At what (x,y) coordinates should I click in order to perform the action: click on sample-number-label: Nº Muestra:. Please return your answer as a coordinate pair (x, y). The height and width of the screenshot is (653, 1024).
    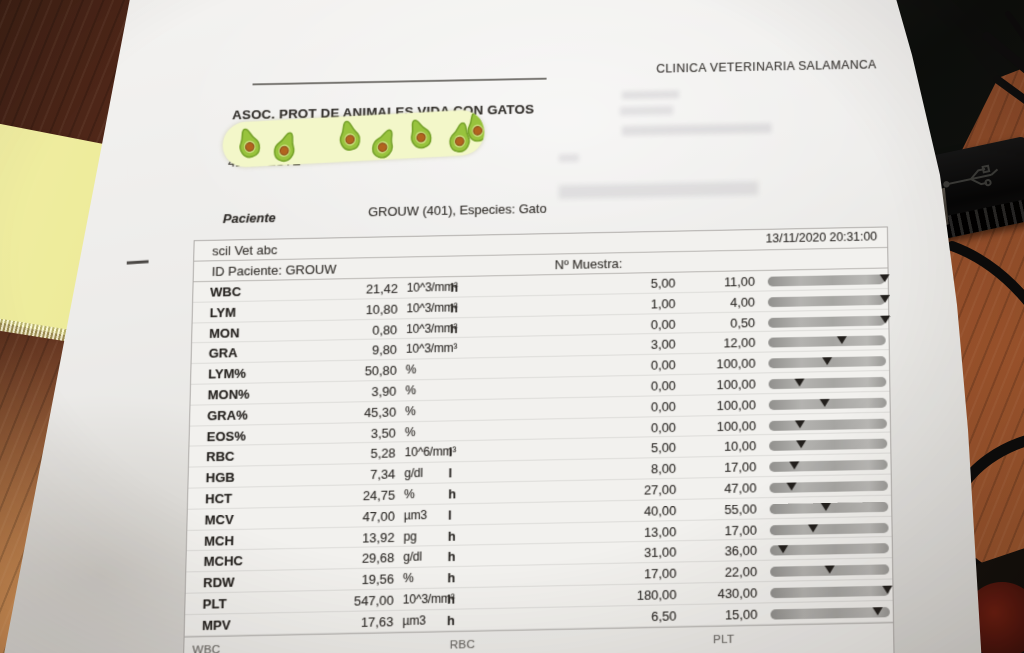
    Looking at the image, I should click on (588, 264).